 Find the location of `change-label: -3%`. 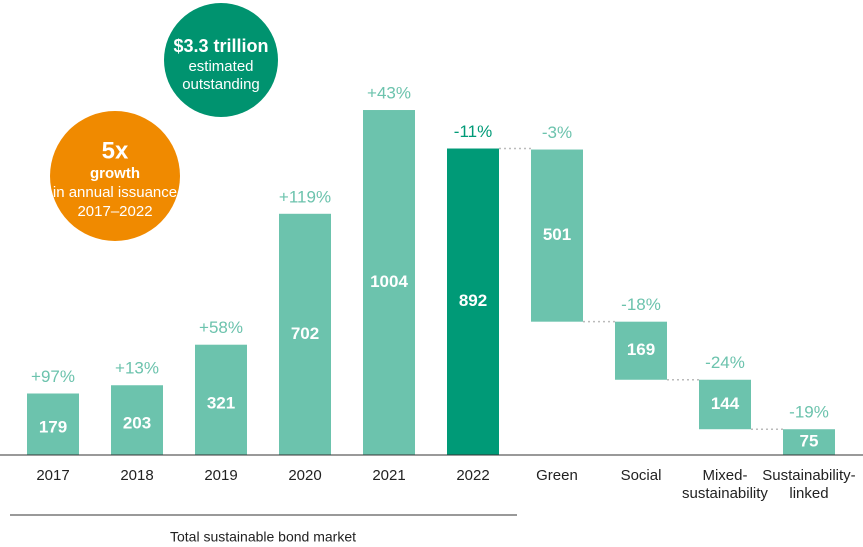

change-label: -3% is located at coordinates (557, 132).